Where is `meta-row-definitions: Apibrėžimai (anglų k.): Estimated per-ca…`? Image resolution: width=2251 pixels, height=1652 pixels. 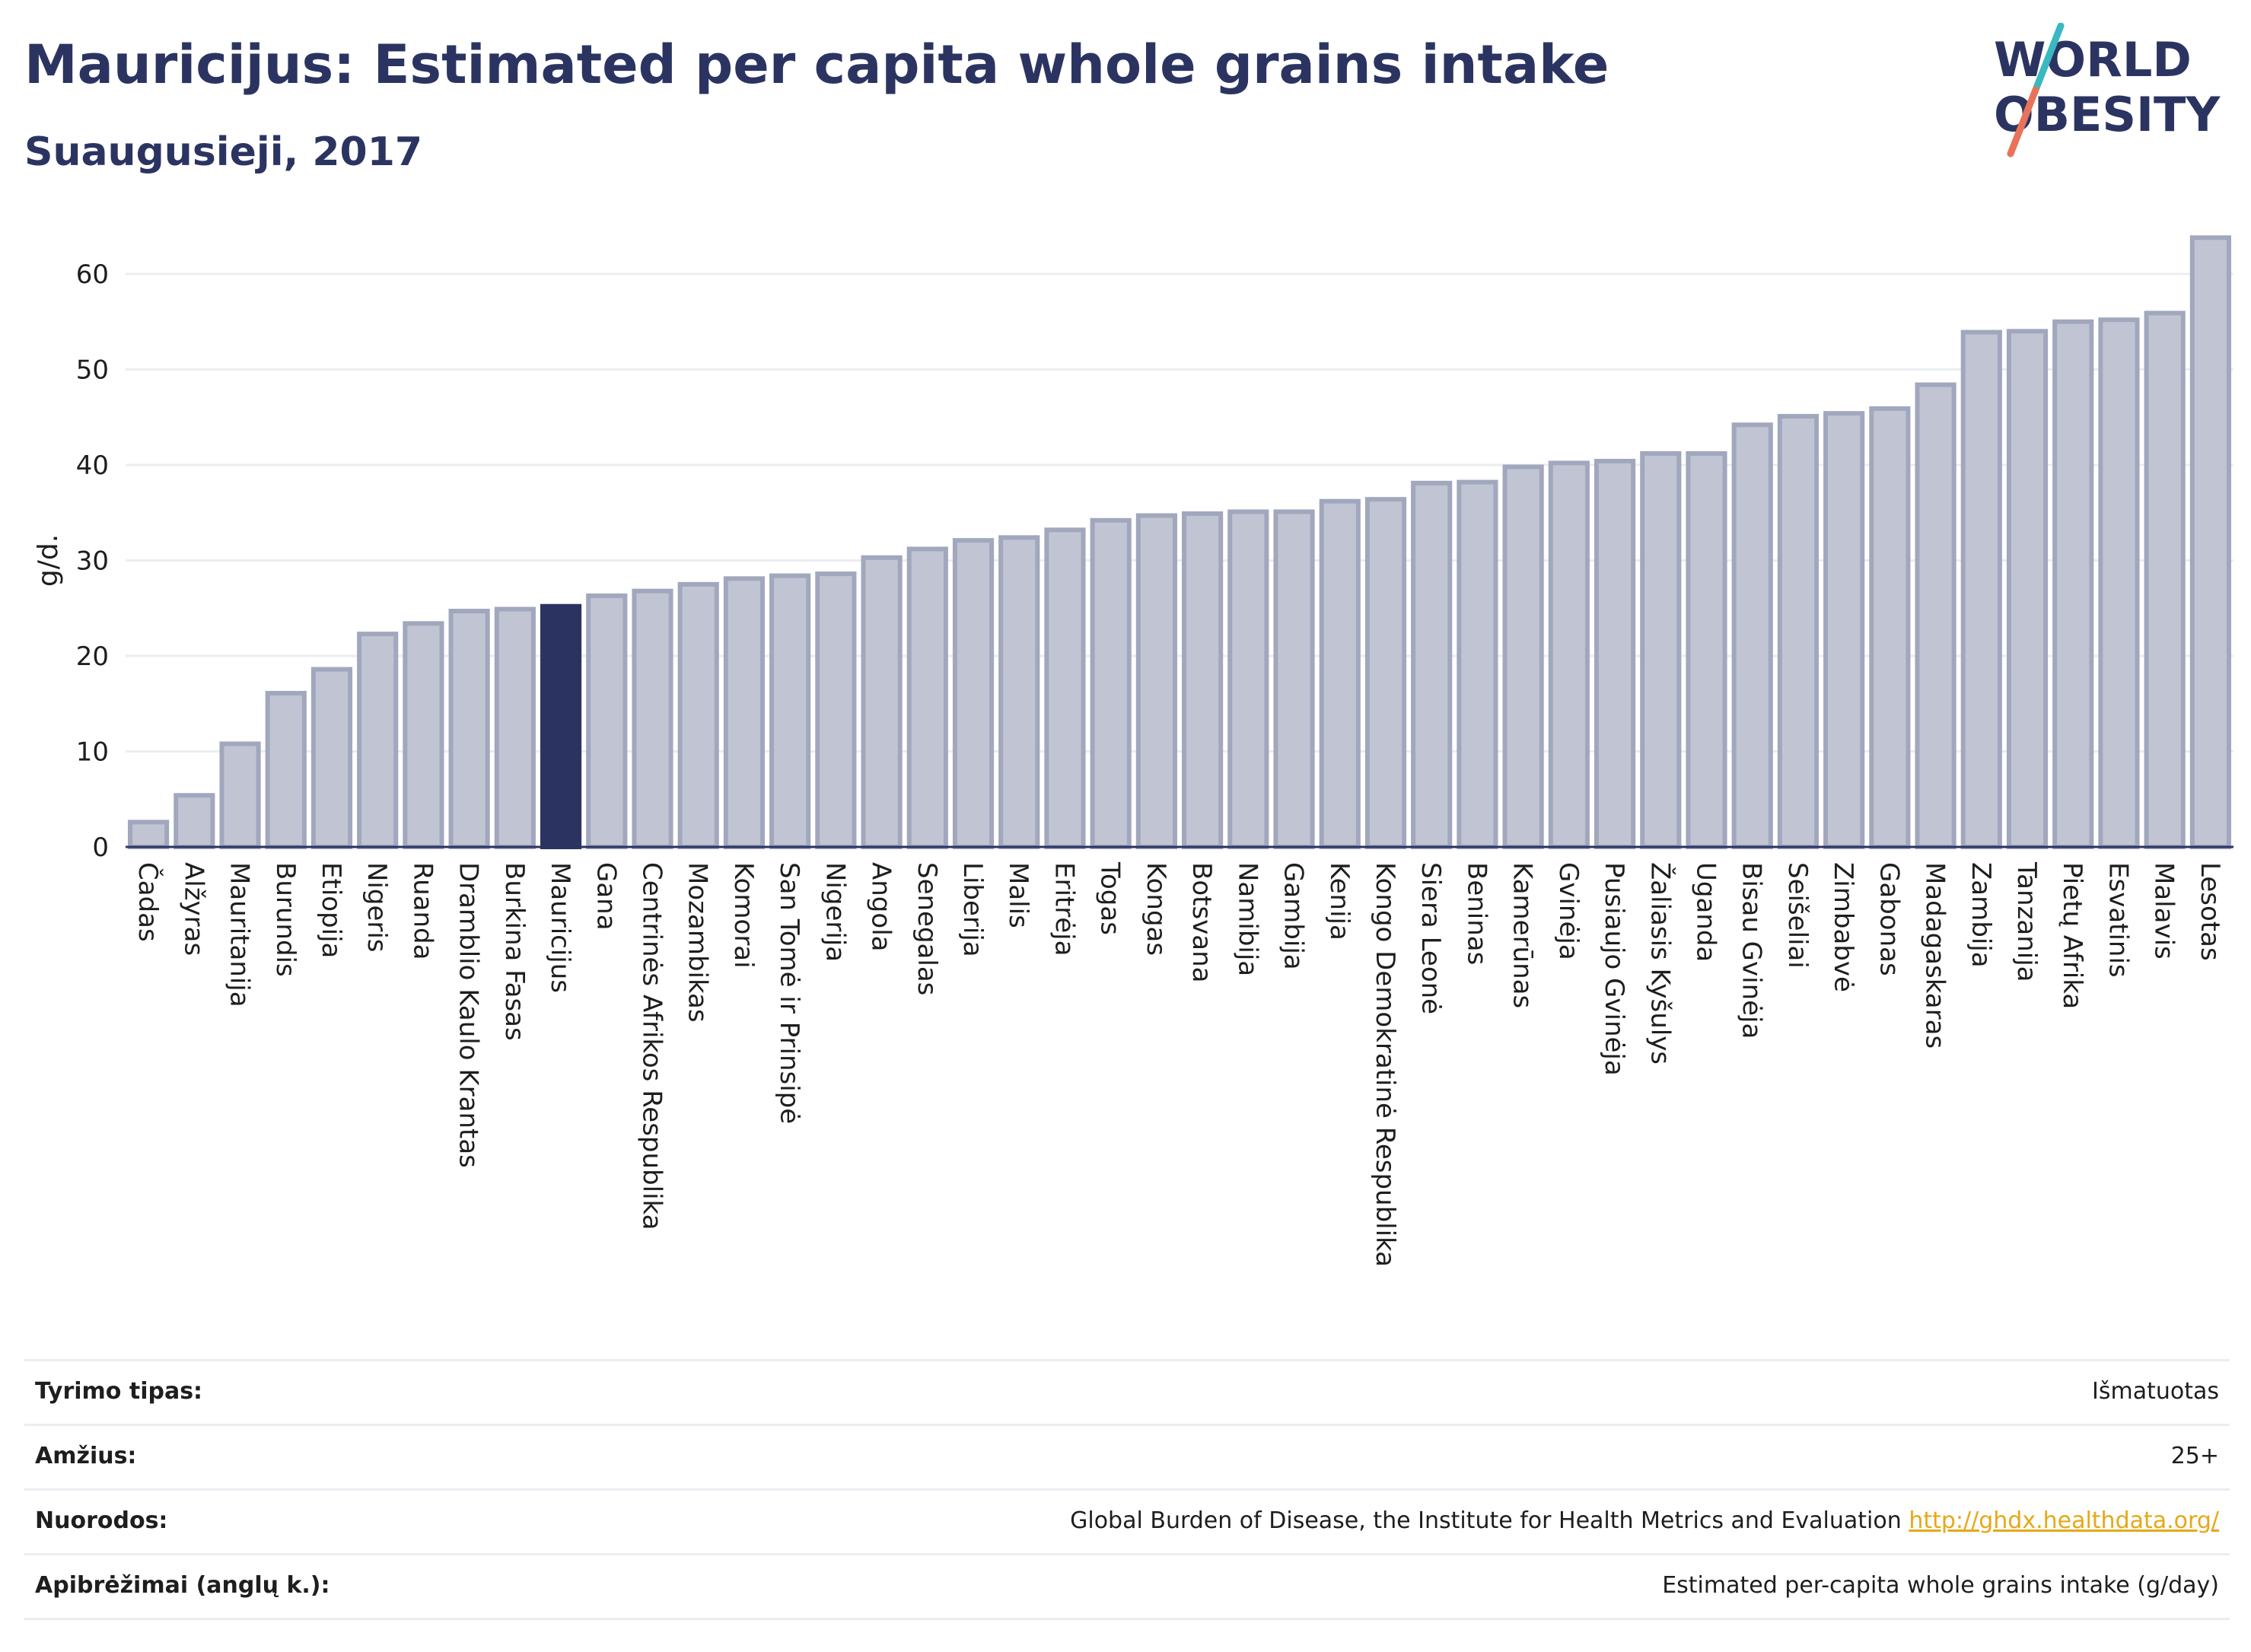
meta-row-definitions: Apibrėžimai (anglų k.): Estimated per-ca… is located at coordinates (1127, 1586).